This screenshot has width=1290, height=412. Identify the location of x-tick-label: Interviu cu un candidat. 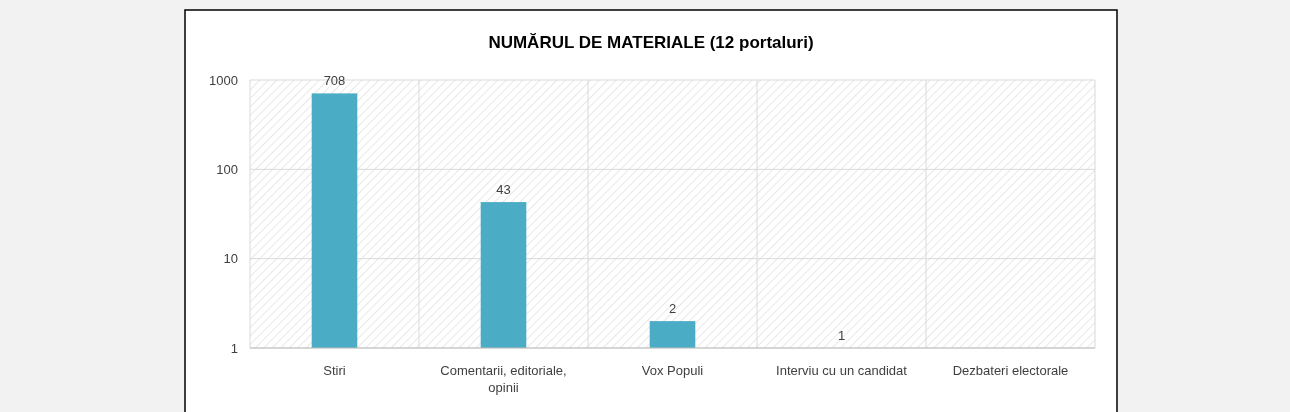
(842, 370).